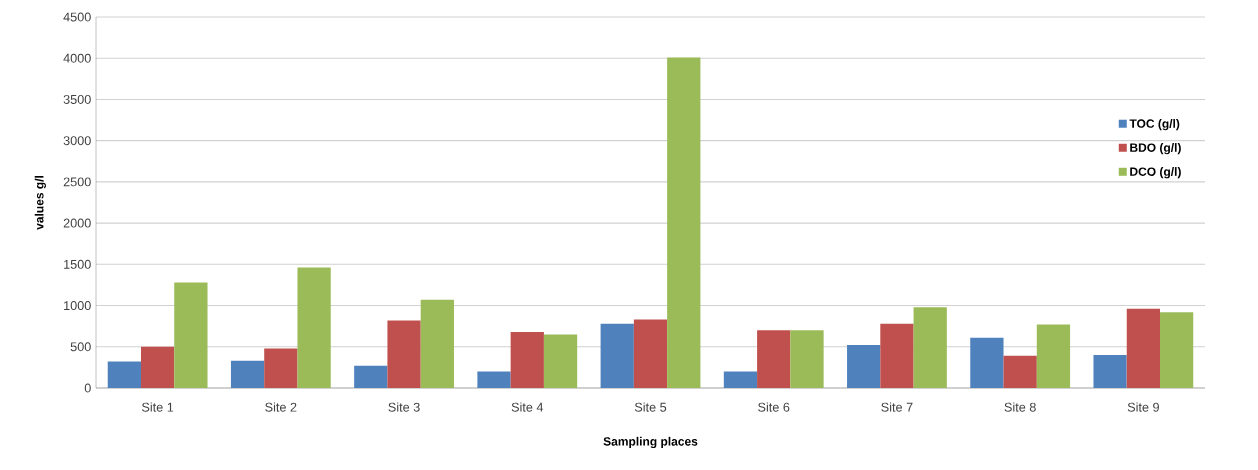 This screenshot has width=1258, height=470. I want to click on y-tick-label: 1000, so click(77, 306).